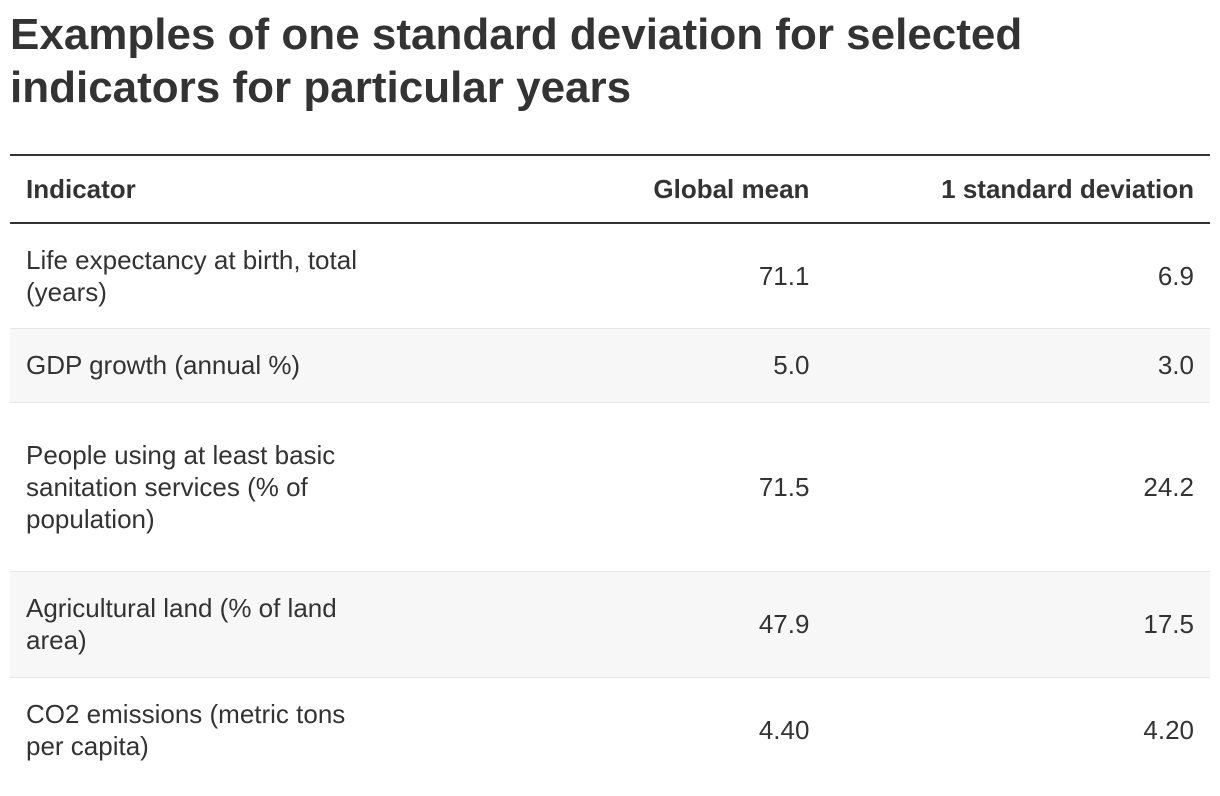 The height and width of the screenshot is (796, 1220). What do you see at coordinates (784, 486) in the screenshot?
I see `global-mean-cell: 71.5` at bounding box center [784, 486].